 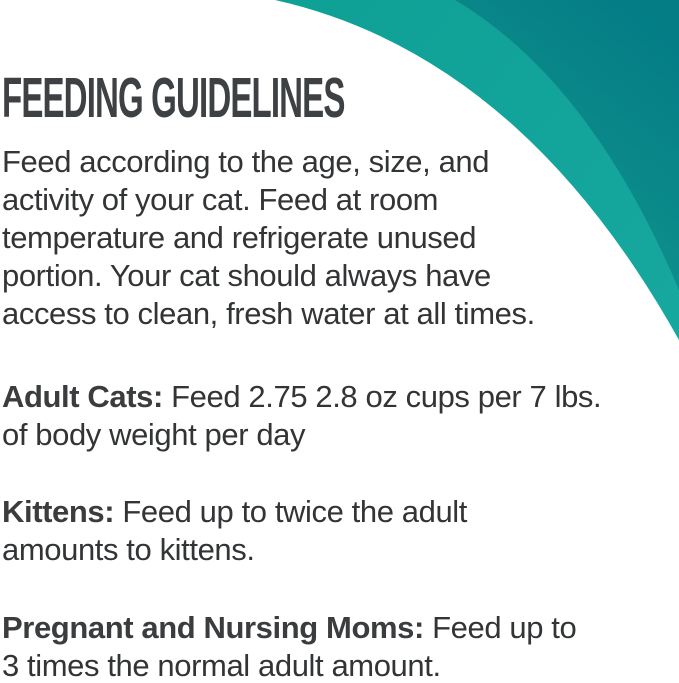 What do you see at coordinates (58, 511) in the screenshot?
I see `section-kittens-label: Kittens:` at bounding box center [58, 511].